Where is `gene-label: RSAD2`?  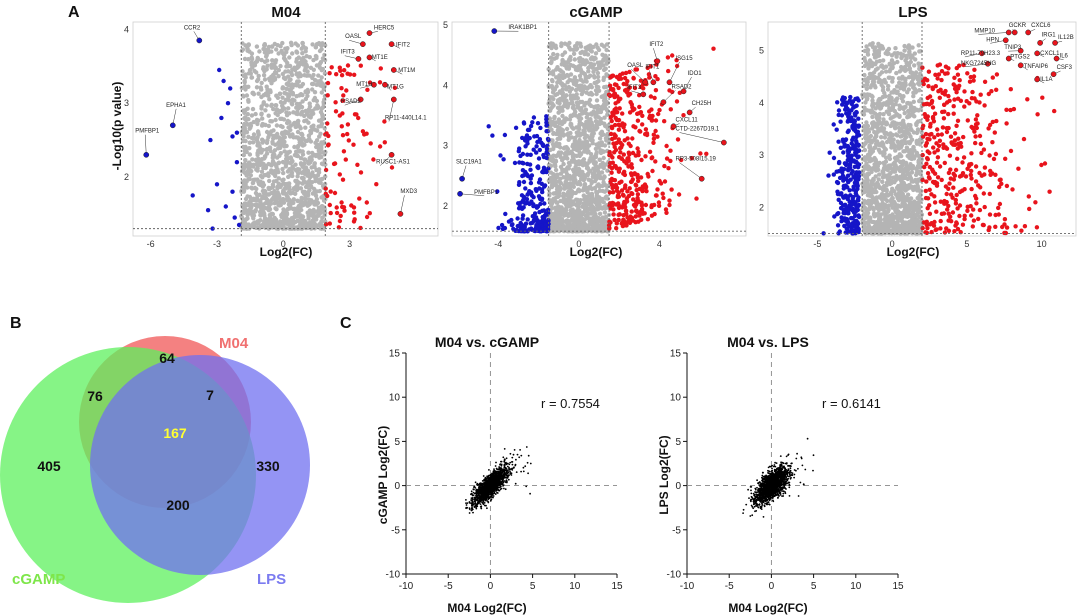 gene-label: RSAD2 is located at coordinates (681, 87).